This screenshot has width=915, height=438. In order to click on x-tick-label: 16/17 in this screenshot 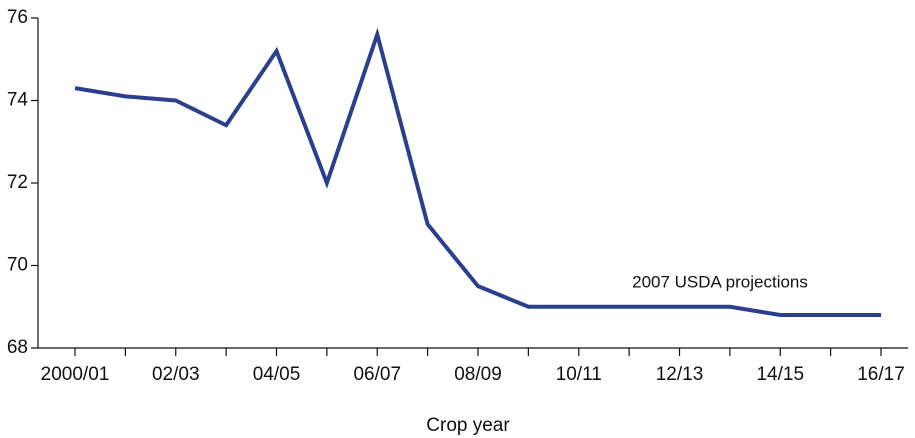, I will do `click(881, 374)`.